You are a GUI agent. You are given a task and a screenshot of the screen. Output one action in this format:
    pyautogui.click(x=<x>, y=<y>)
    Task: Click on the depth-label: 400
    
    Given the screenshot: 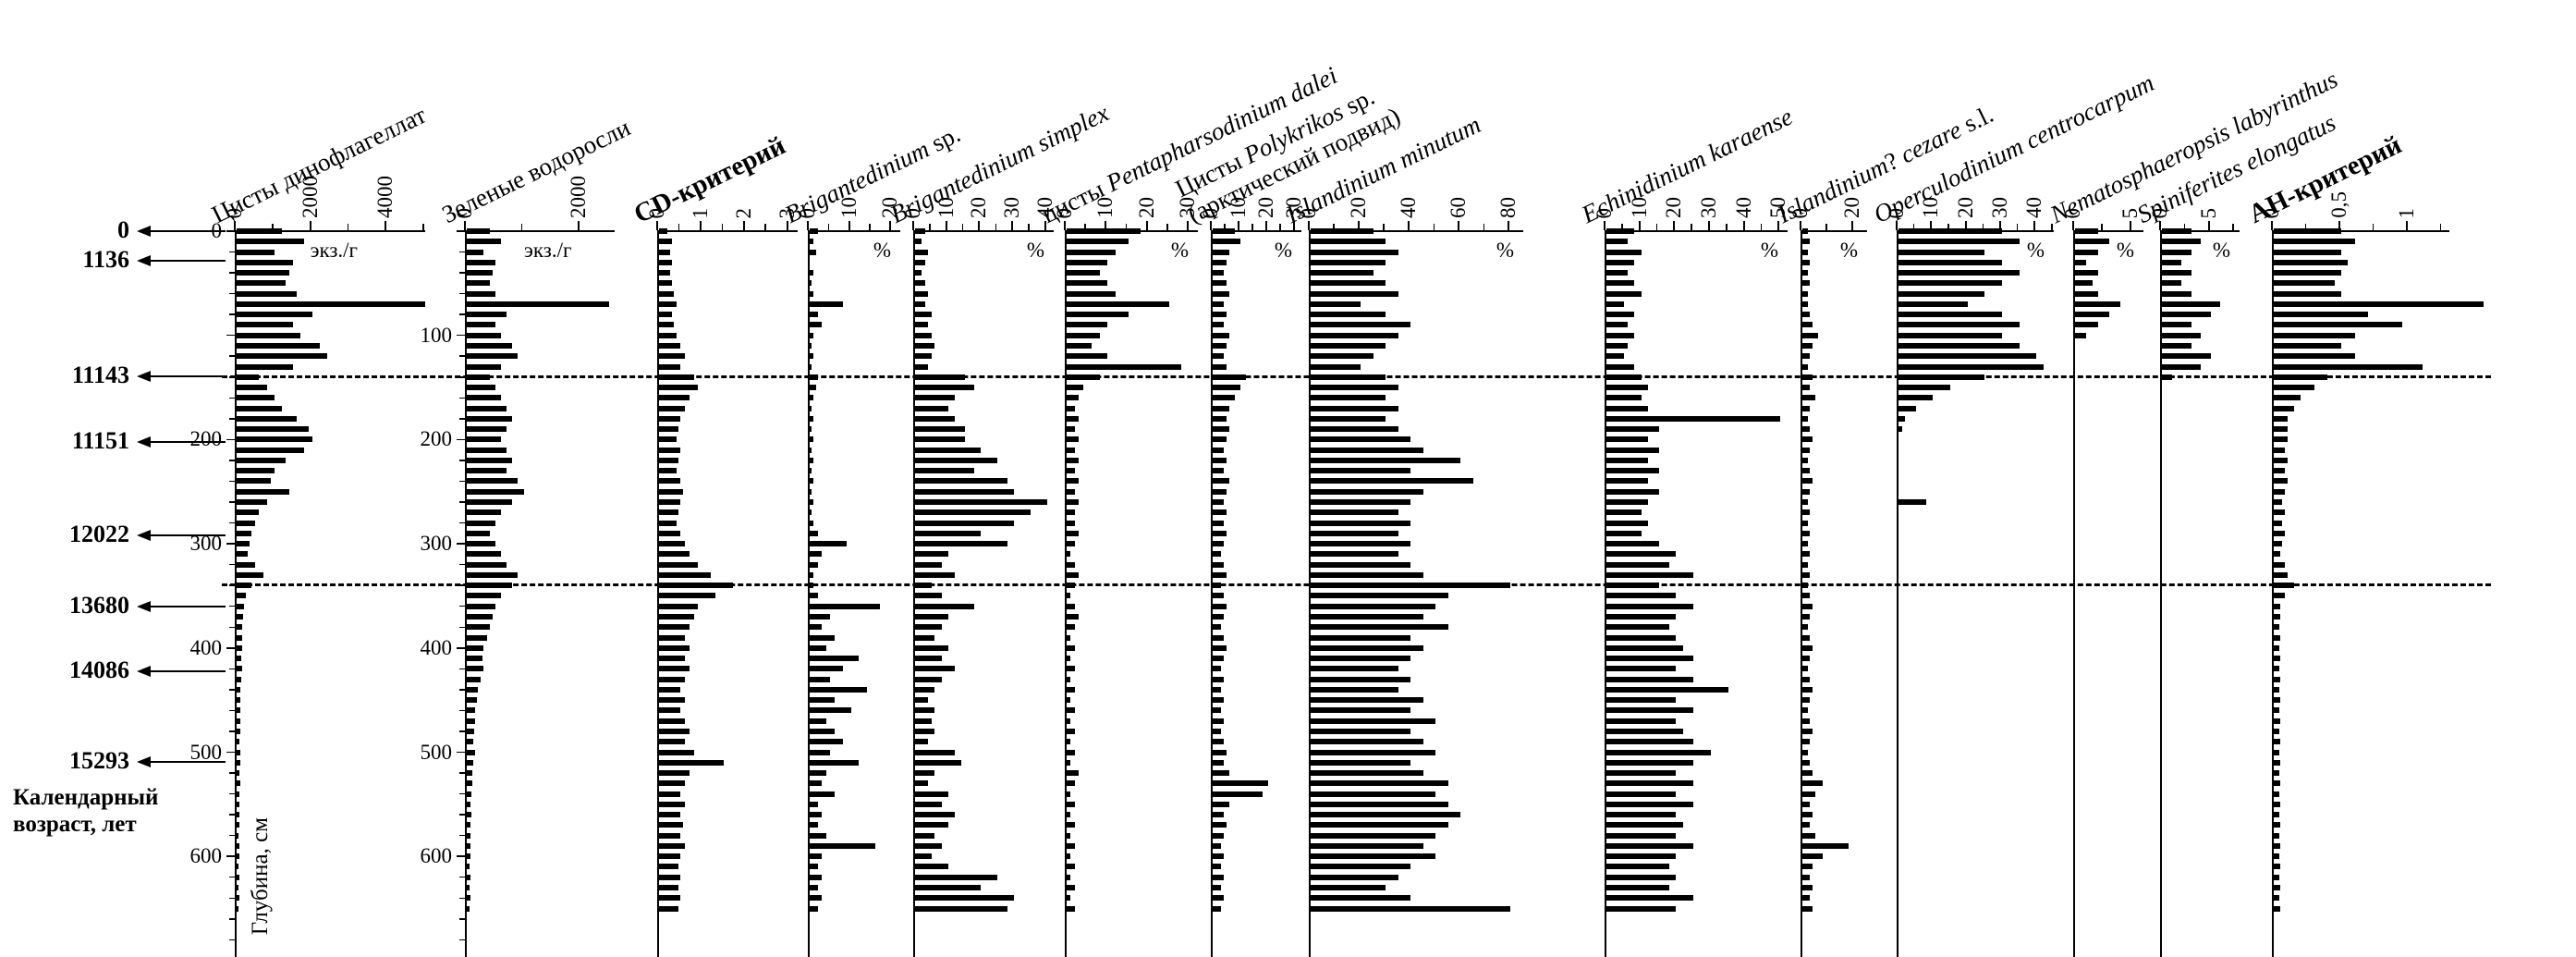 What is the action you would take?
    pyautogui.click(x=436, y=647)
    